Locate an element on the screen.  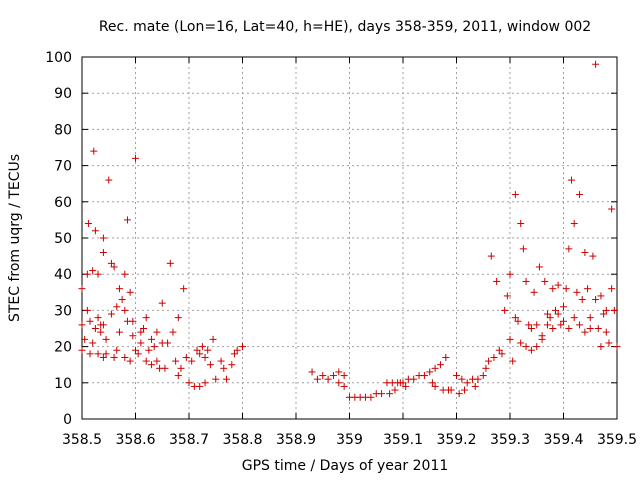
y-tick-label: 30 is located at coordinates (63, 311).